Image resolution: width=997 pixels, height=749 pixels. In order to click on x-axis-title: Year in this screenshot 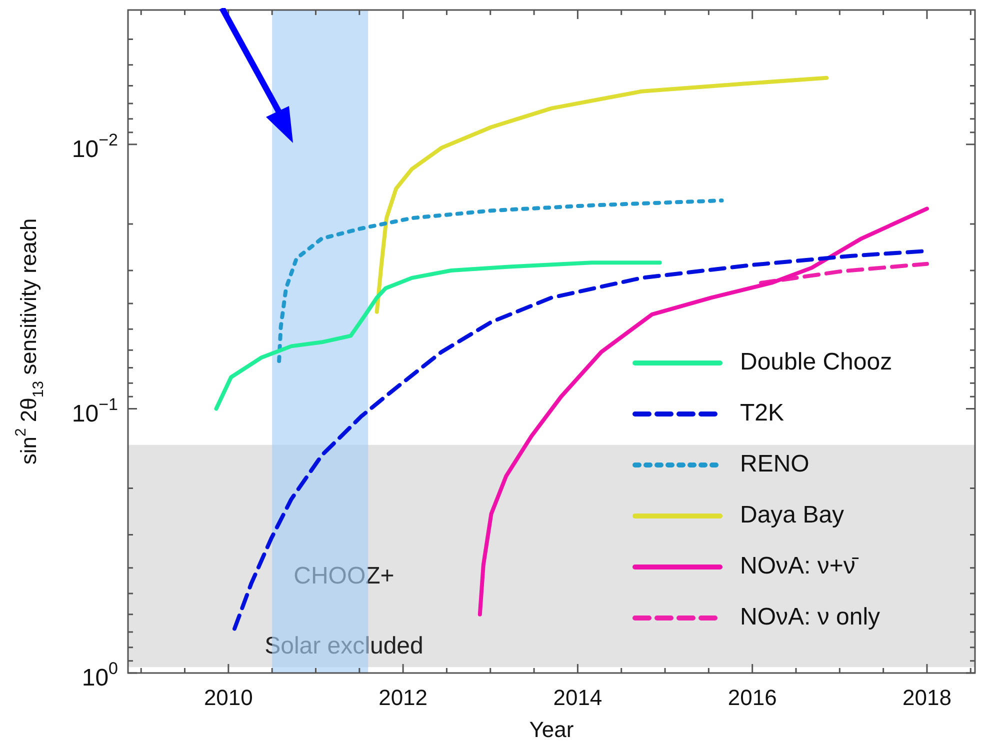, I will do `click(551, 729)`.